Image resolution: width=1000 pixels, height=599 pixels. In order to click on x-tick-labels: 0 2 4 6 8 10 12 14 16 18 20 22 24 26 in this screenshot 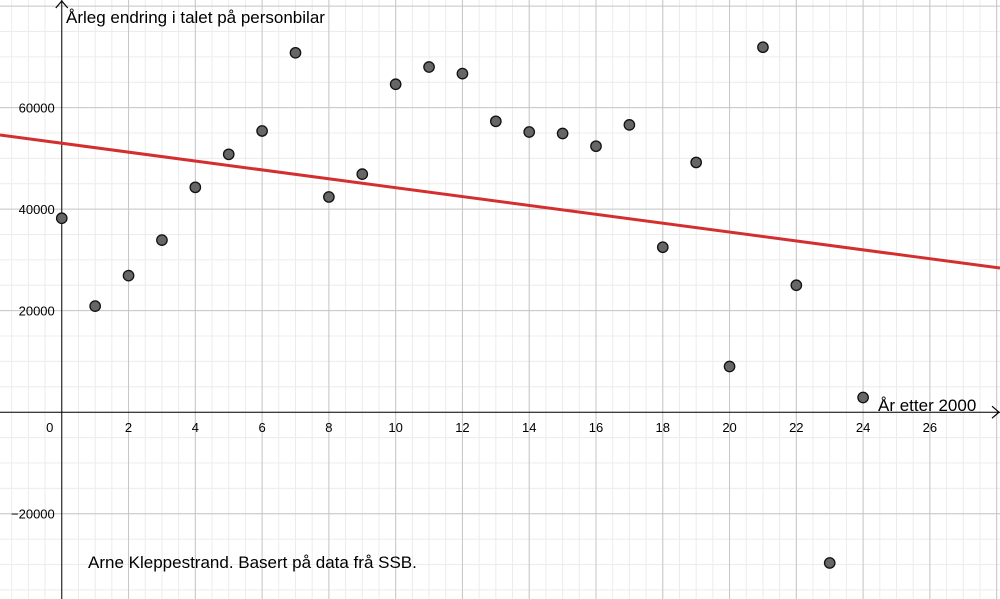, I will do `click(491, 427)`.